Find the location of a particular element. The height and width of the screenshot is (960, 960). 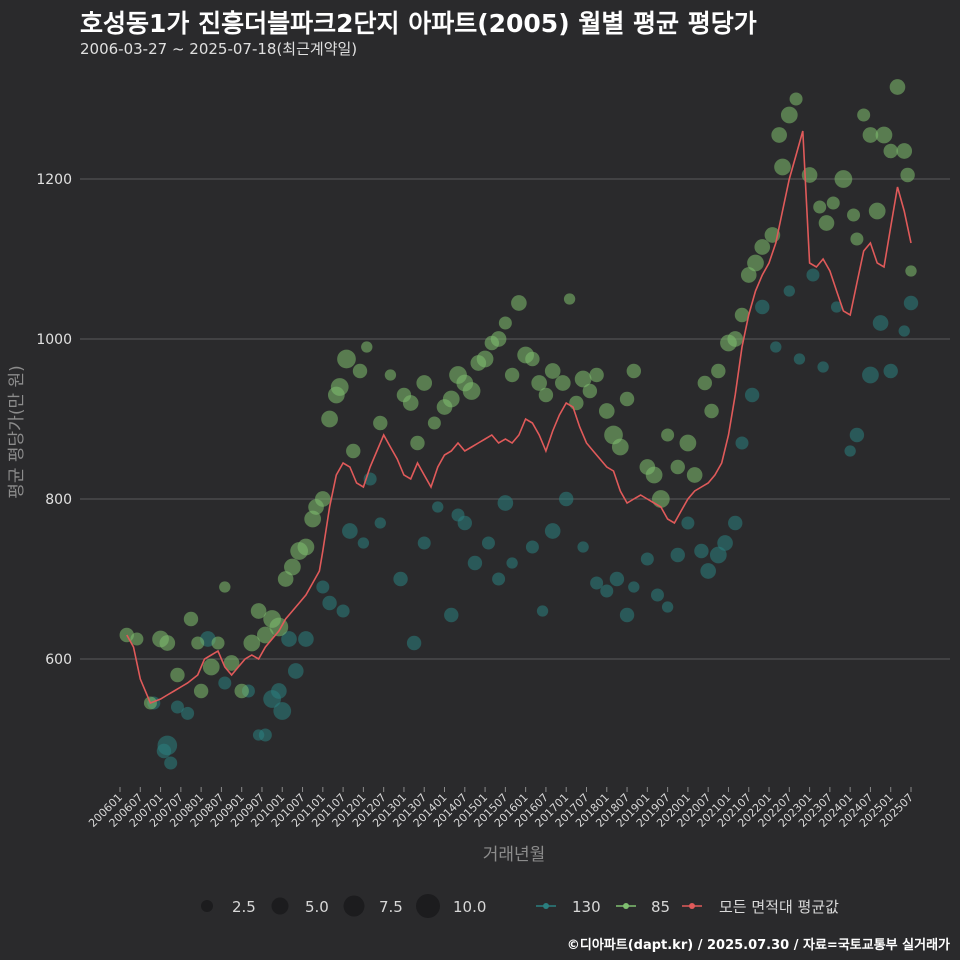

size-legend-label: 5.0 is located at coordinates (317, 907).